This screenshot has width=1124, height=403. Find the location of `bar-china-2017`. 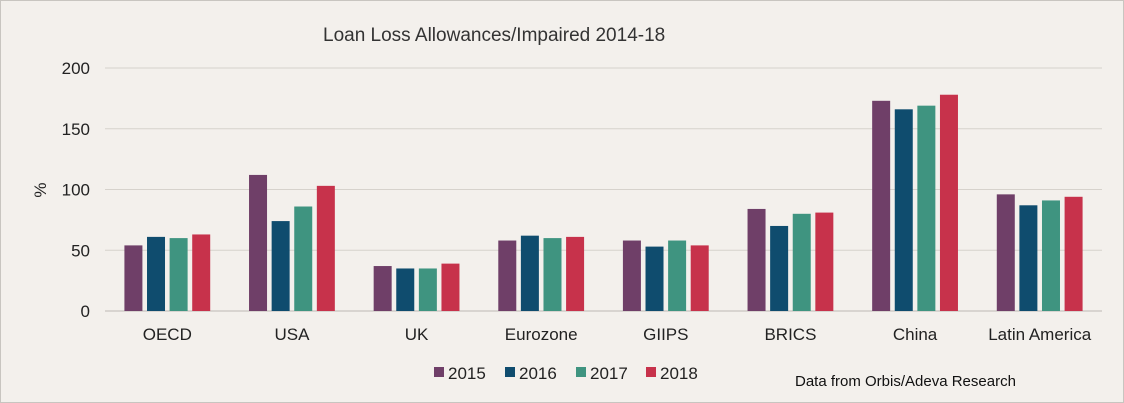

bar-china-2017 is located at coordinates (926, 208).